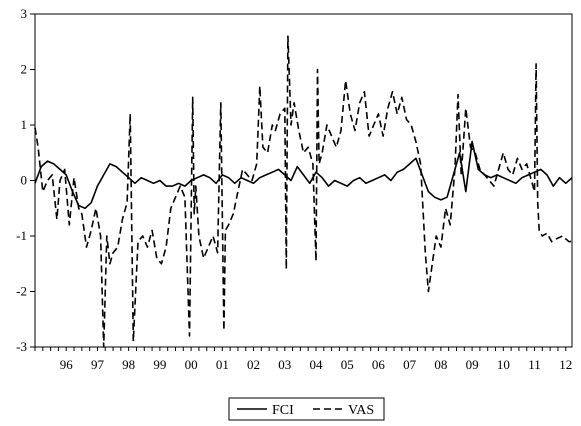 This screenshot has height=426, width=581. What do you see at coordinates (24, 124) in the screenshot?
I see `y-tick-label: 1` at bounding box center [24, 124].